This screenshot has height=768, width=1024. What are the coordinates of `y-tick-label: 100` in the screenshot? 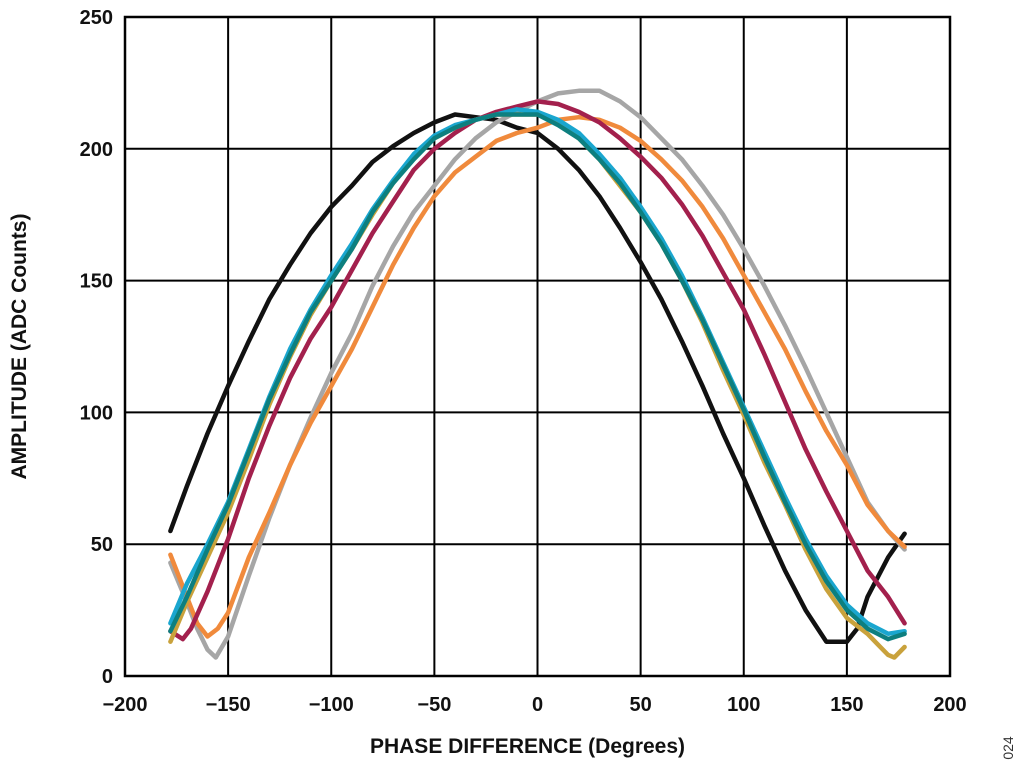 It's located at (96, 413).